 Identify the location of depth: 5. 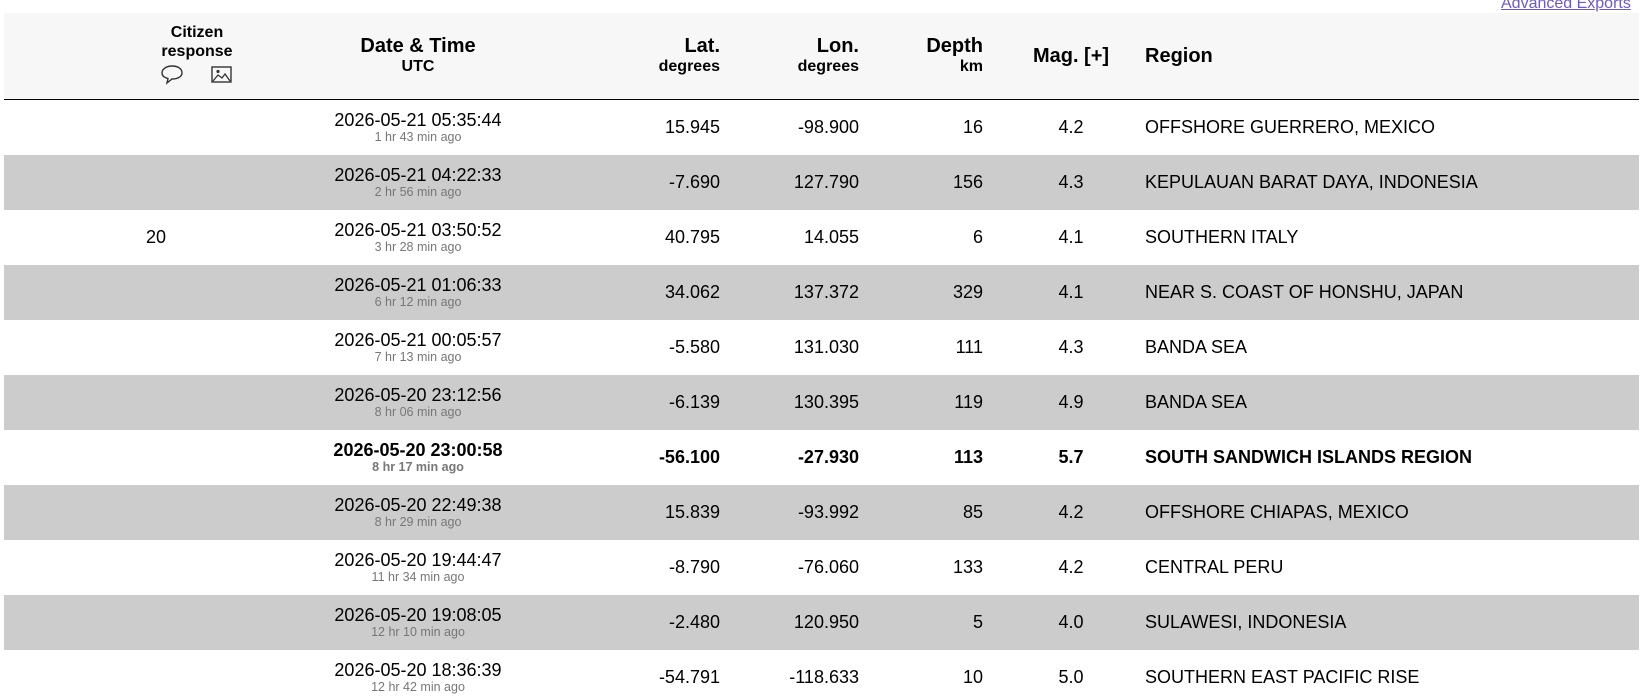
(977, 622).